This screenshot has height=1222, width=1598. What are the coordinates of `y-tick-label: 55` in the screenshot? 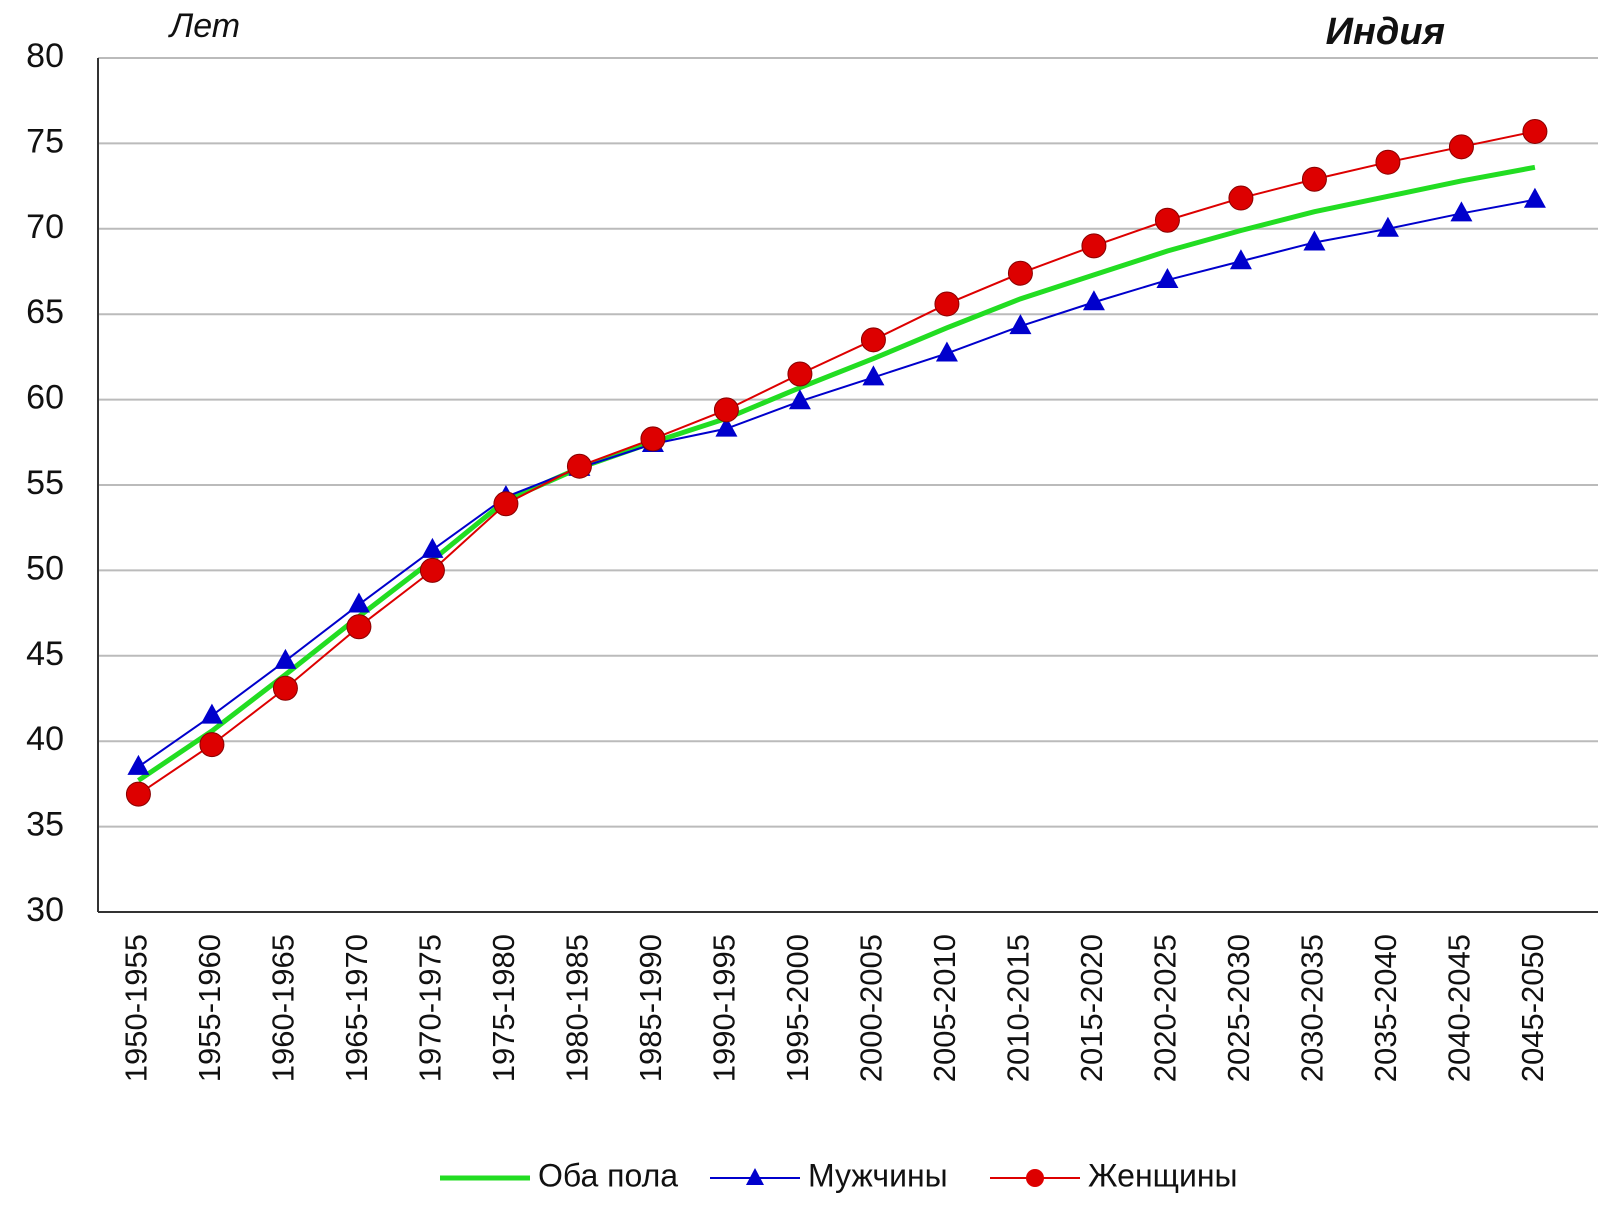 It's located at (45, 483).